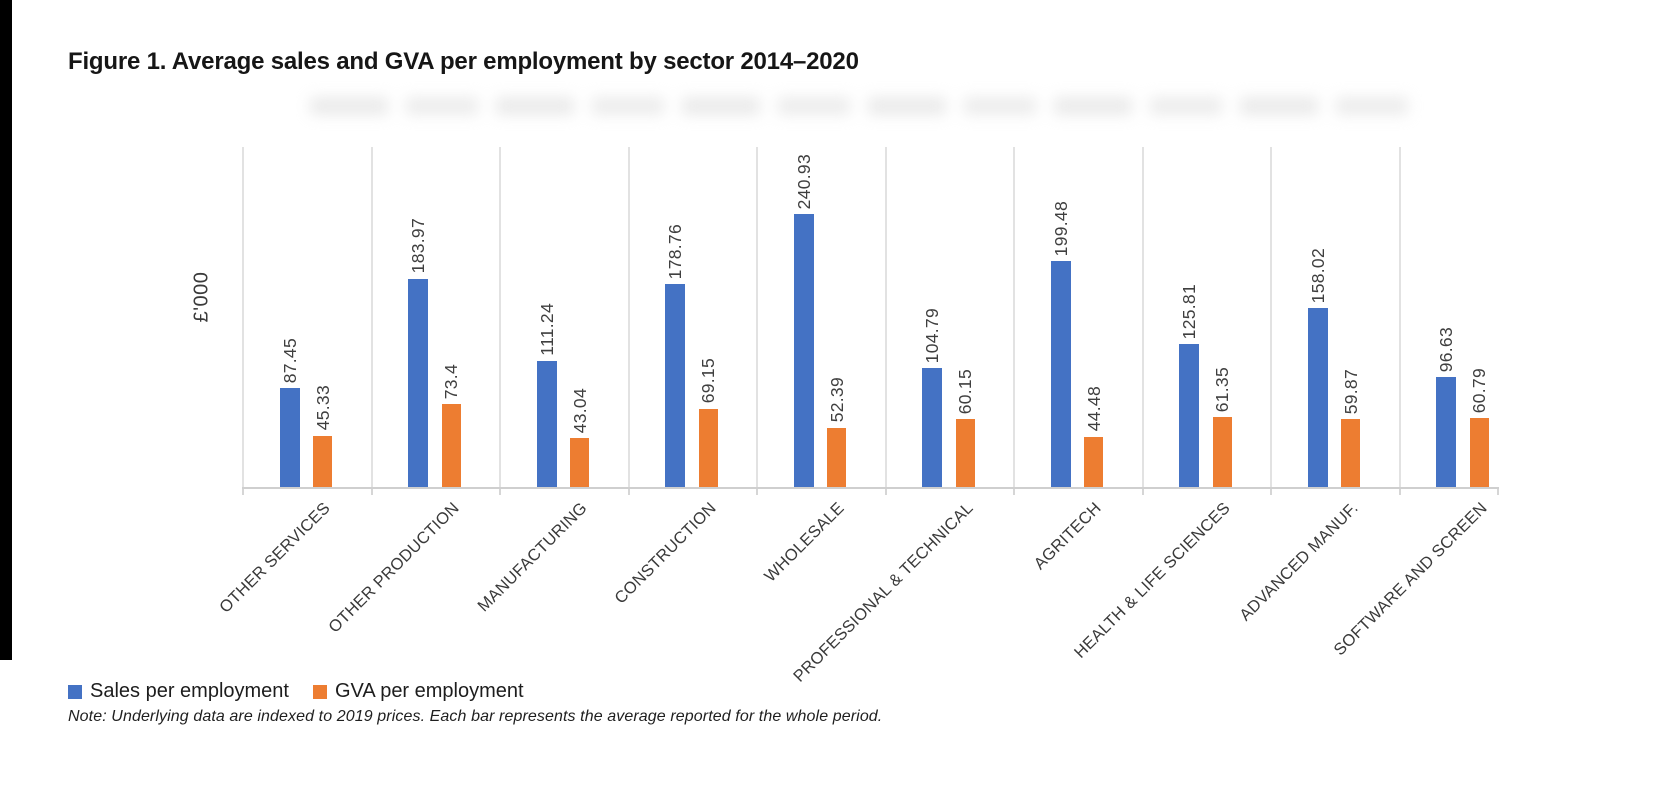 Image resolution: width=1670 pixels, height=789 pixels. What do you see at coordinates (1067, 536) in the screenshot?
I see `category-label: AGRITECH` at bounding box center [1067, 536].